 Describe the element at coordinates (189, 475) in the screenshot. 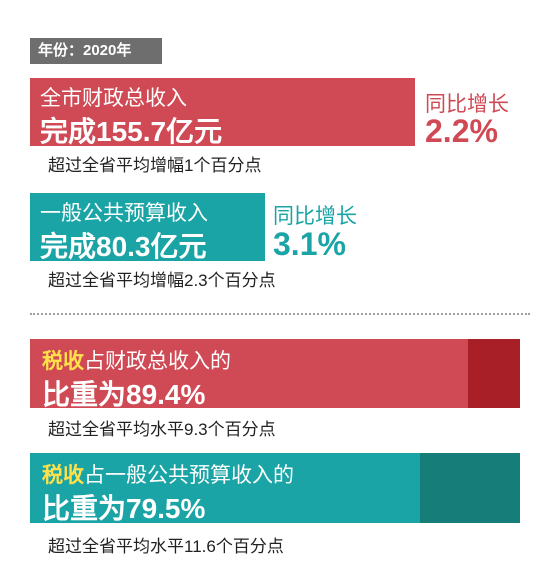

I see `tax-share-budget-label-rest: 占一般公共预算收入的` at that location.